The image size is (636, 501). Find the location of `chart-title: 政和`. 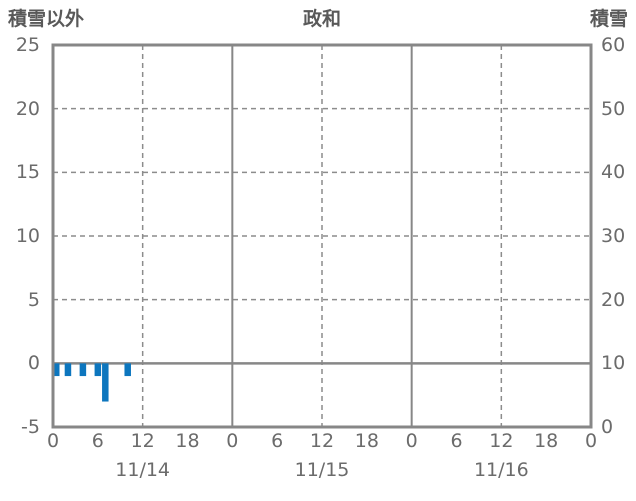

chart-title: 政和 is located at coordinates (321, 19).